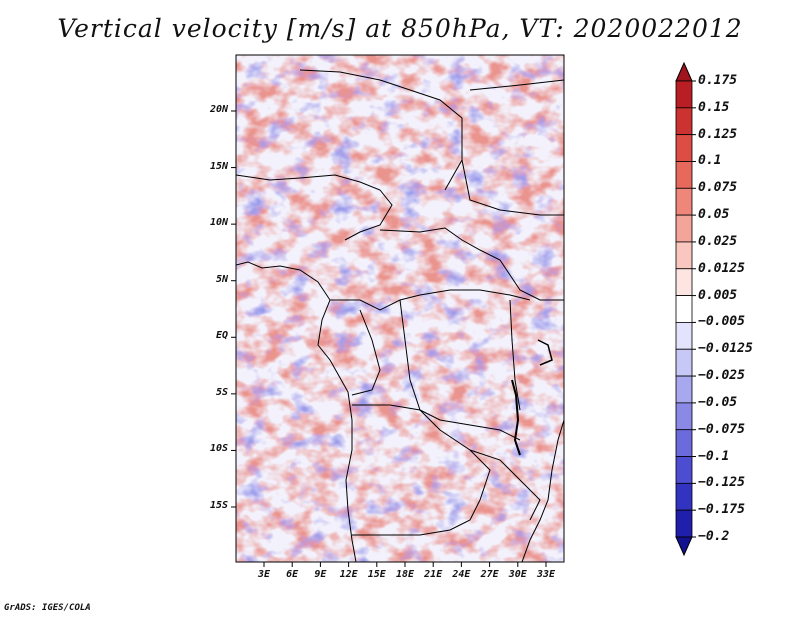 This screenshot has width=800, height=618. Describe the element at coordinates (471, 264) in the screenshot. I see `border-sahel` at that location.